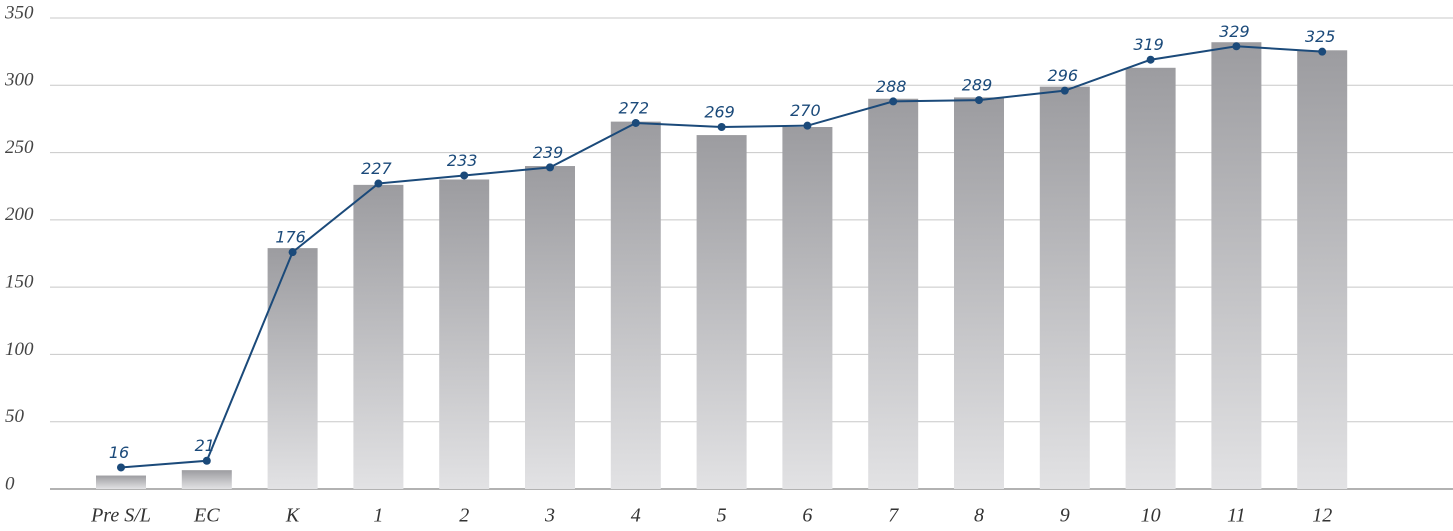 The width and height of the screenshot is (1453, 531). What do you see at coordinates (19, 214) in the screenshot?
I see `y-tick-label: 200` at bounding box center [19, 214].